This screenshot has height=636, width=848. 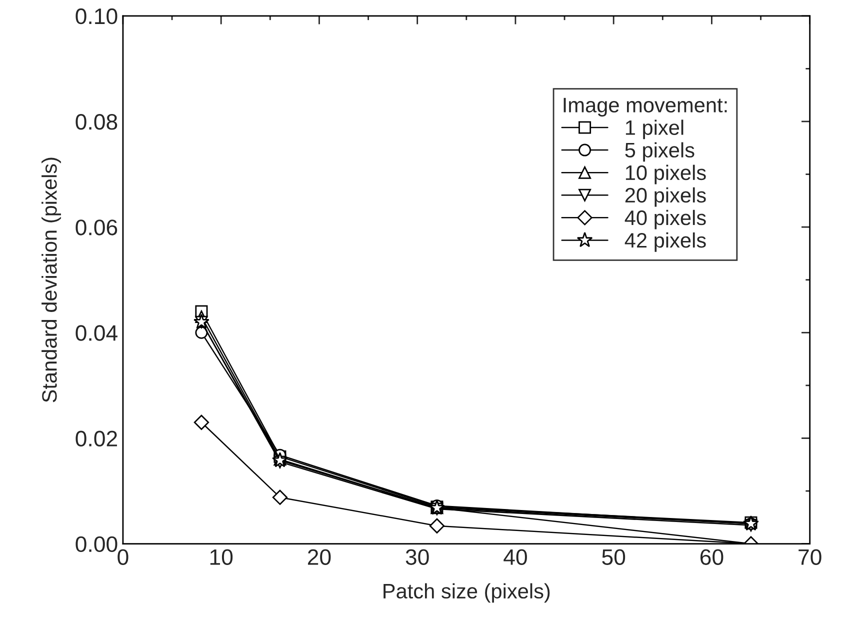 What do you see at coordinates (659, 152) in the screenshot?
I see `legend-label: 5 pixels` at bounding box center [659, 152].